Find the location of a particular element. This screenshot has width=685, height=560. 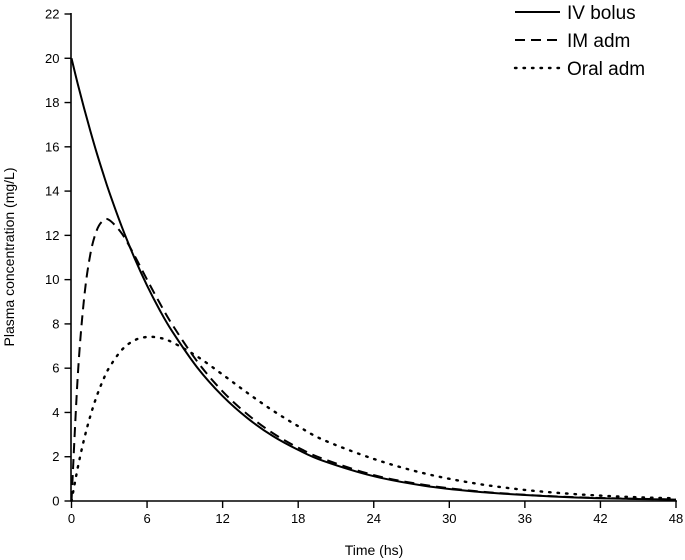

y-tick-label: 2 is located at coordinates (55, 456).